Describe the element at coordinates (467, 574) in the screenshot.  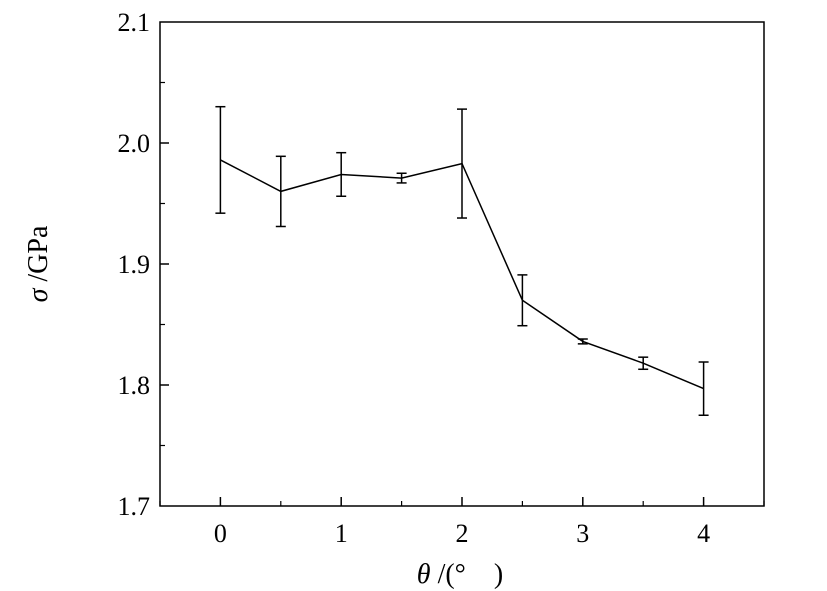
I see `x-axis-unit: /(° )` at that location.